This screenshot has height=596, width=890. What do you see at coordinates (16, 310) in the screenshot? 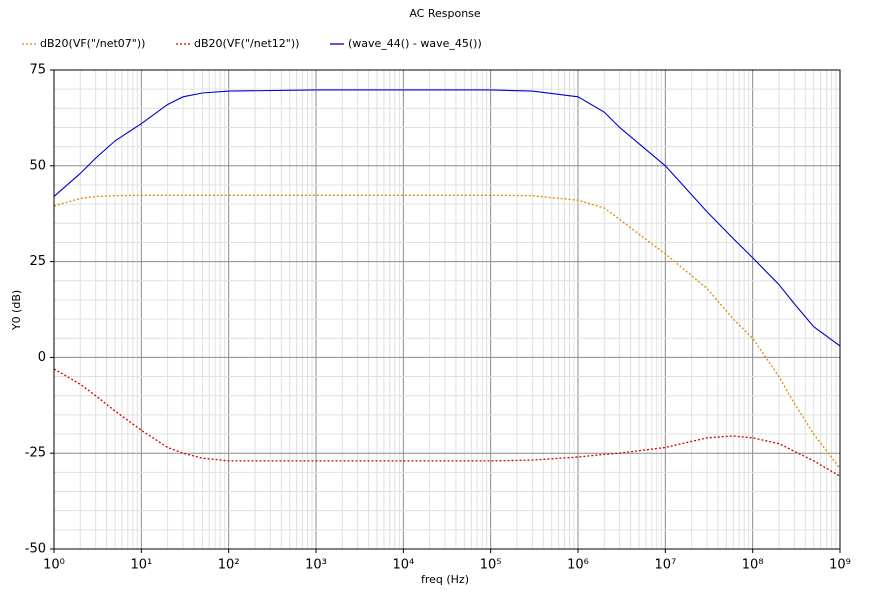
I see `y-axis-label: Y0 (dB)` at bounding box center [16, 310].